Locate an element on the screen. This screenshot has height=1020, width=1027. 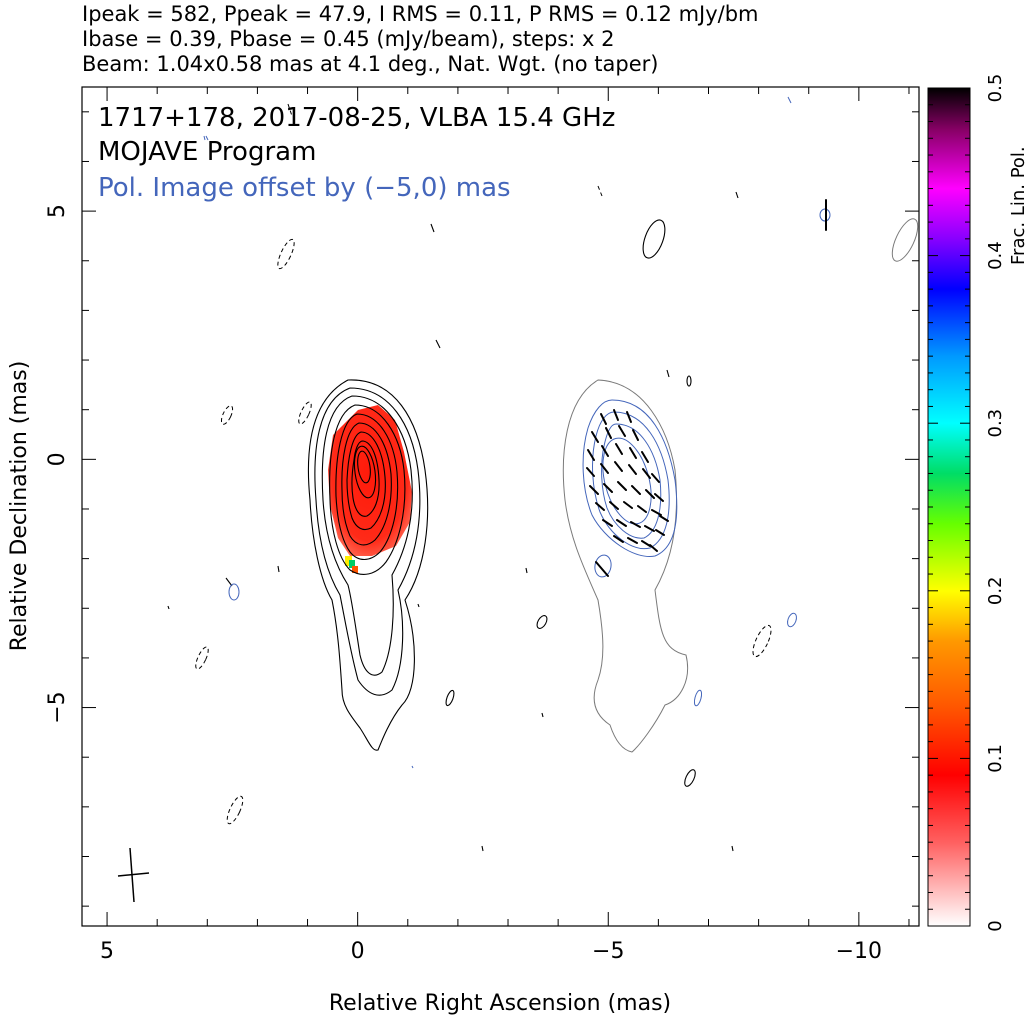
y-tick-label: −5 is located at coordinates (57, 707).